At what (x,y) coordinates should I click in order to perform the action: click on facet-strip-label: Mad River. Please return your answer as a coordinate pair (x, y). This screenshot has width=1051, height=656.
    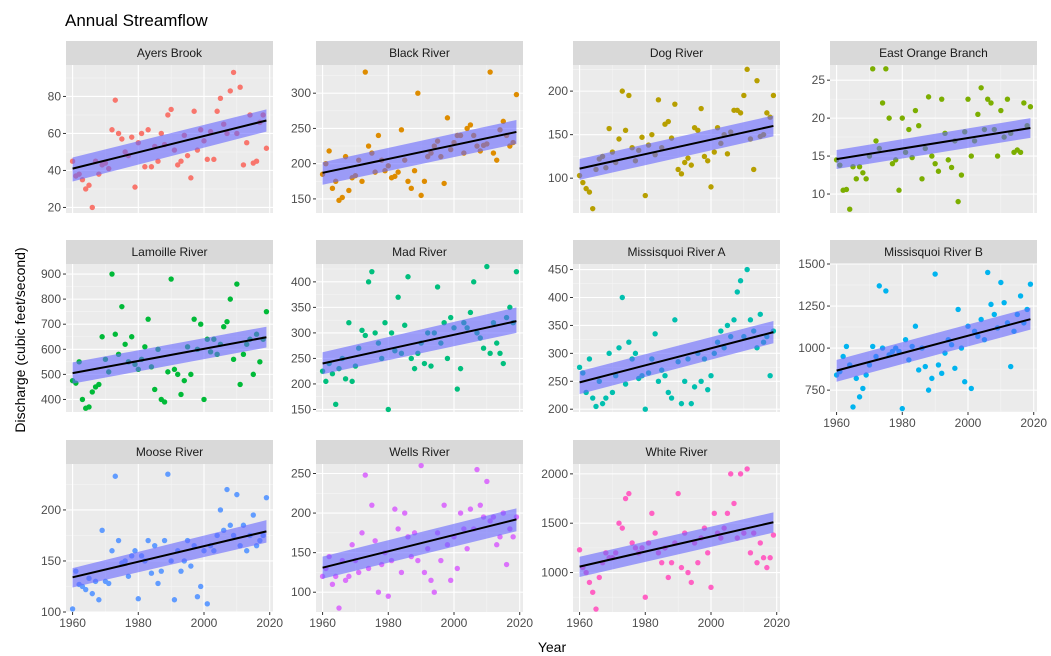
    Looking at the image, I should click on (419, 252).